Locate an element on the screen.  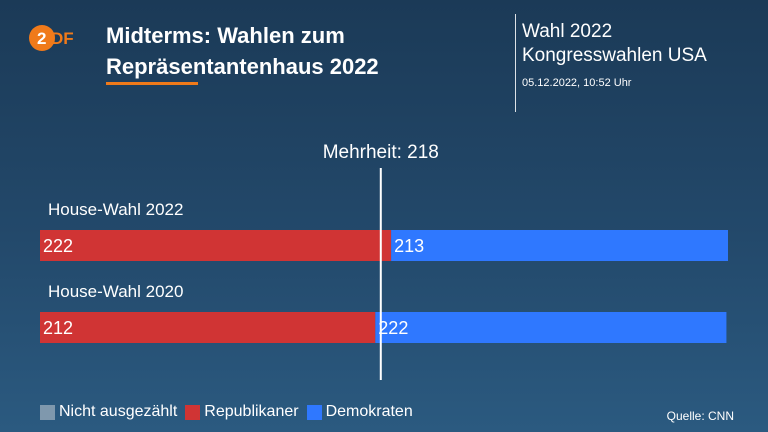
row-label: House-Wahl 2022 is located at coordinates (115, 209).